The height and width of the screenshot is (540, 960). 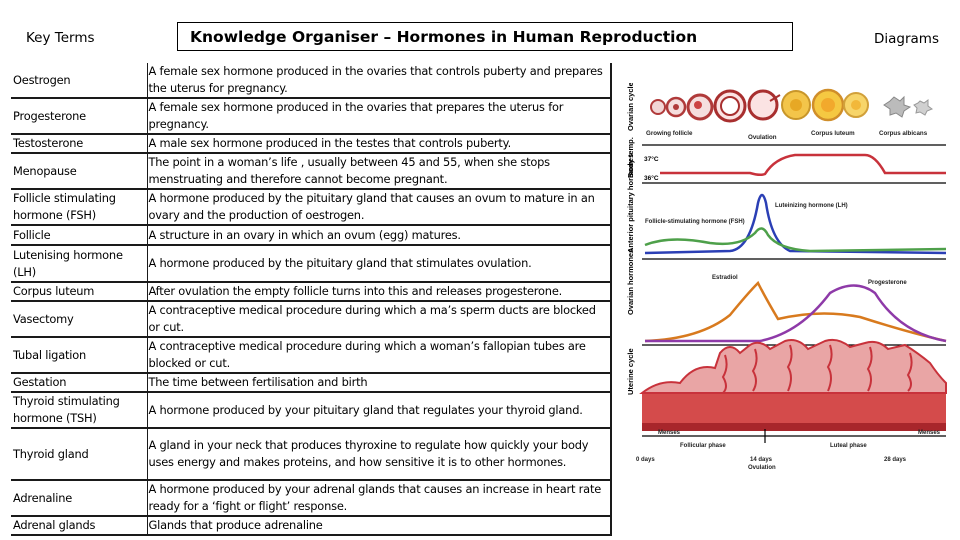 What do you see at coordinates (762, 137) in the screenshot?
I see `stage-label: Ovulation` at bounding box center [762, 137].